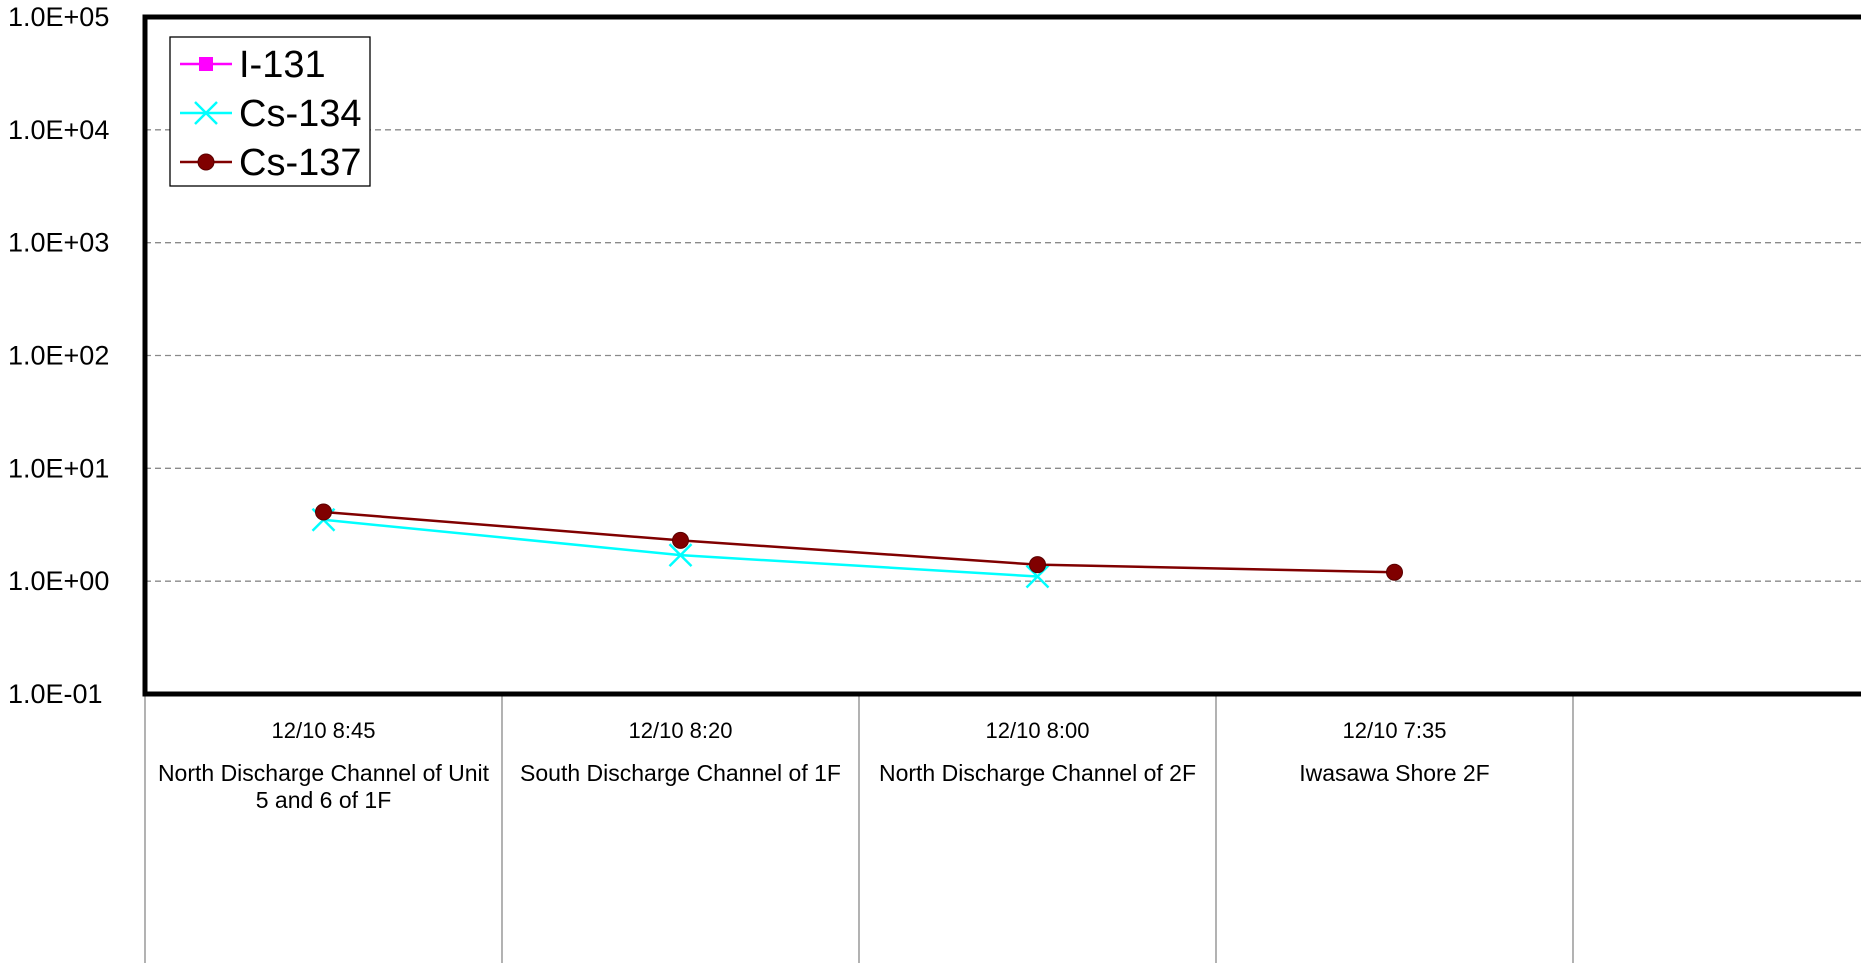 The height and width of the screenshot is (963, 1861). I want to click on series-line, so click(859, 542).